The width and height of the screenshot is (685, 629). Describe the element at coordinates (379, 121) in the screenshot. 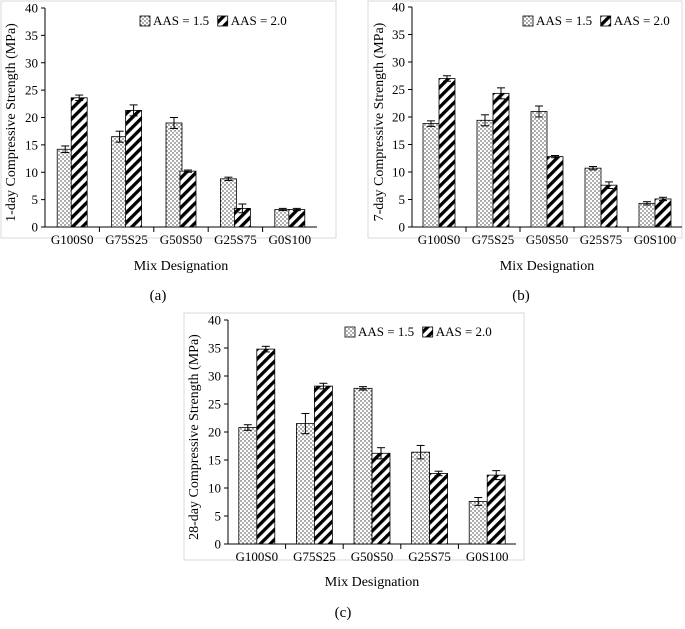

I see `y-axis-title: 7-day Compressive Strength (MPa)` at that location.